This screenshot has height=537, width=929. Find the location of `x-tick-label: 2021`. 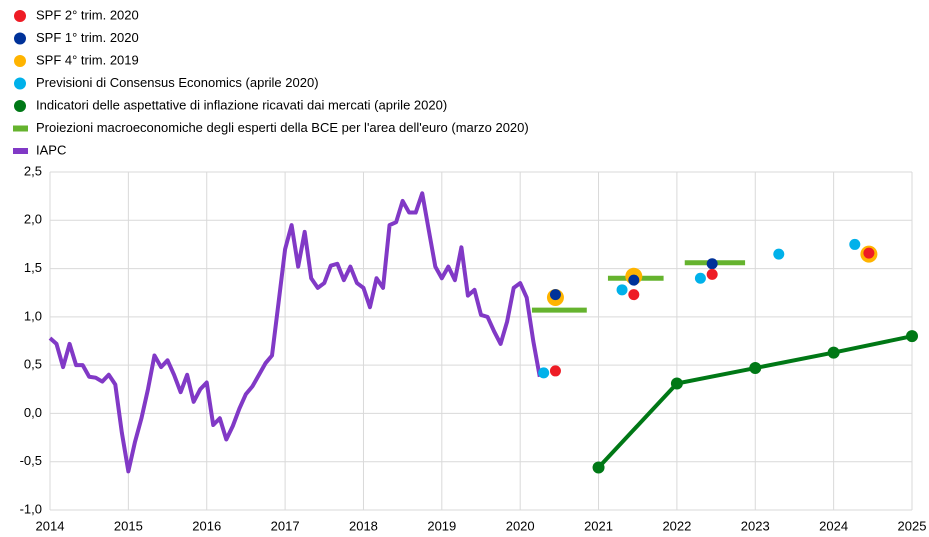

x-tick-label: 2021 is located at coordinates (598, 525).